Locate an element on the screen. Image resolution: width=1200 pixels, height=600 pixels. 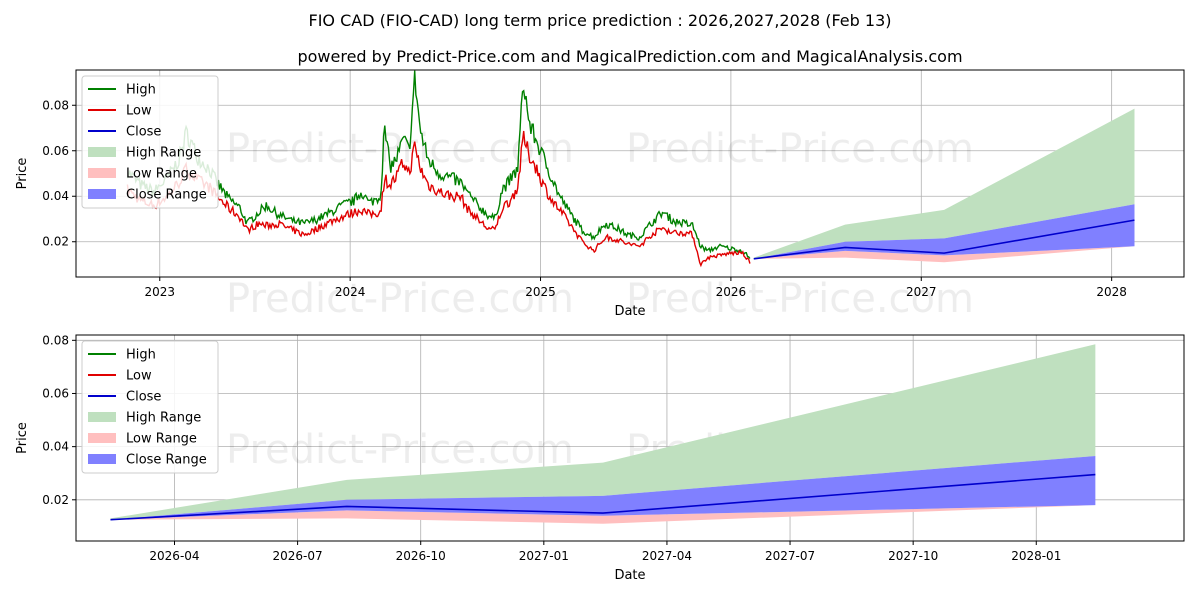
x-tick-label: 2027-01 is located at coordinates (544, 556).